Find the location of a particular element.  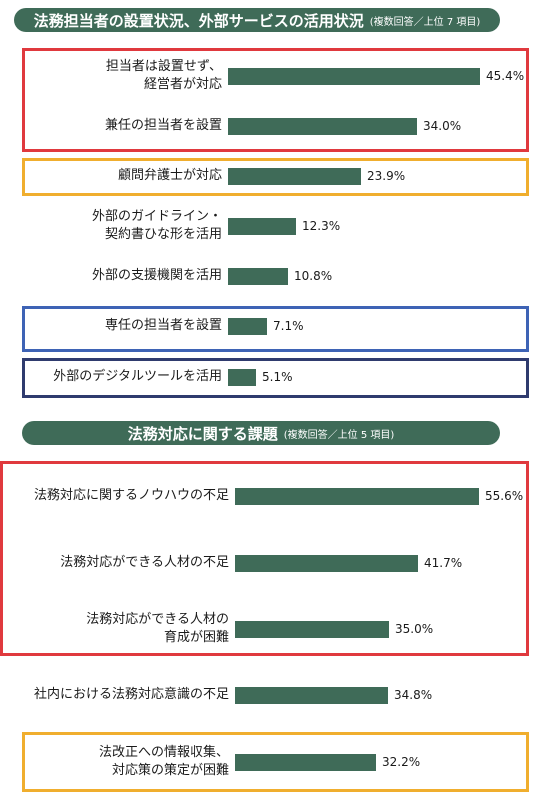

bar-value-label: 10.8% is located at coordinates (313, 276).